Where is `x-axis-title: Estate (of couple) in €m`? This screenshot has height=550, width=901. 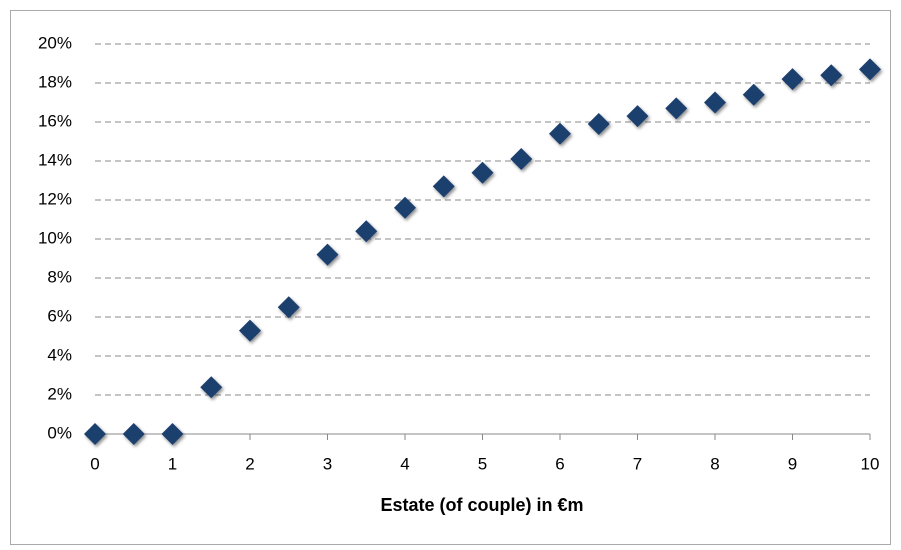
x-axis-title: Estate (of couple) in €m is located at coordinates (481, 505).